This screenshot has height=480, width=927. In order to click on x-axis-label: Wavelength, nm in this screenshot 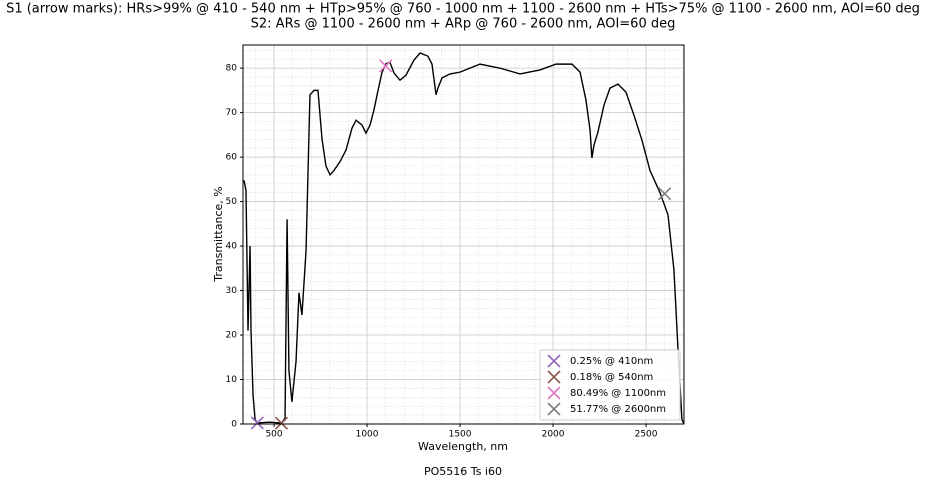, I will do `click(463, 446)`.